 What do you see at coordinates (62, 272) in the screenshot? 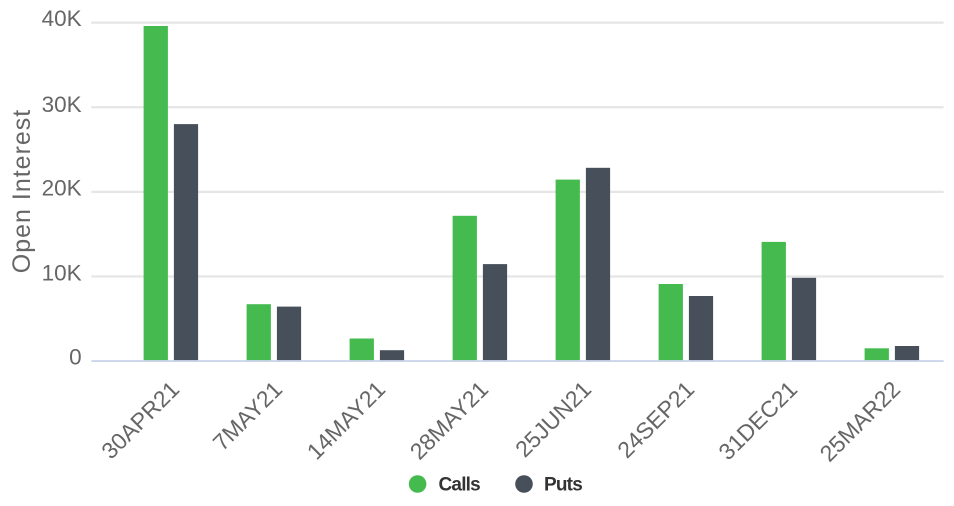
I see `svg-text: 10K` at bounding box center [62, 272].